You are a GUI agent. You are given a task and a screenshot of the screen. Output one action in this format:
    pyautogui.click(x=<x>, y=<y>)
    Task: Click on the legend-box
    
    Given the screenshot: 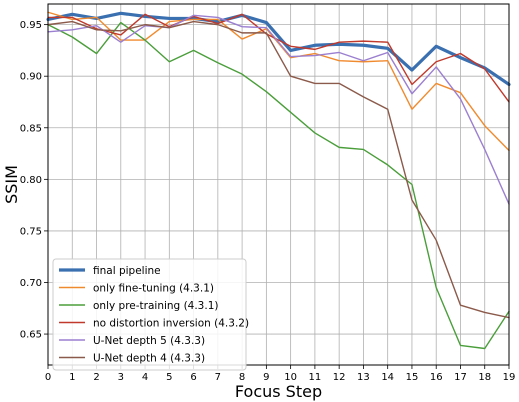 What is the action you would take?
    pyautogui.click(x=149, y=314)
    